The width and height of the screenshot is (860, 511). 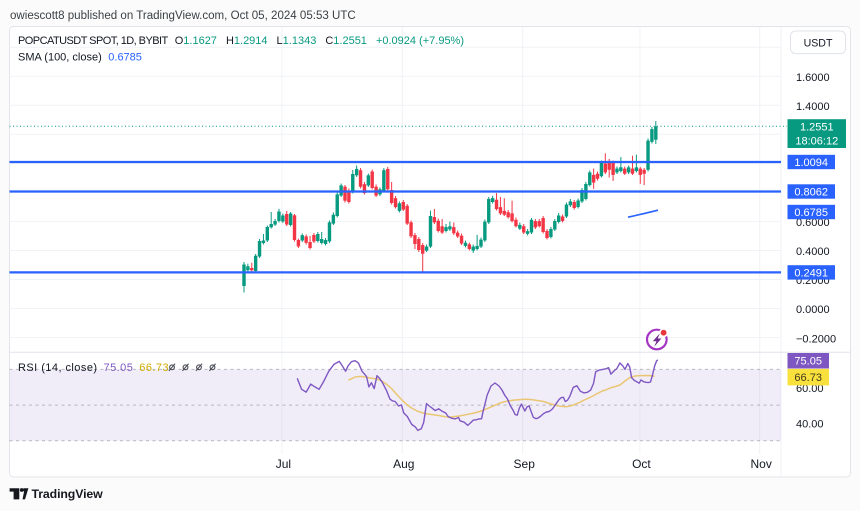 I want to click on svg-text: 1.2551, so click(x=817, y=127).